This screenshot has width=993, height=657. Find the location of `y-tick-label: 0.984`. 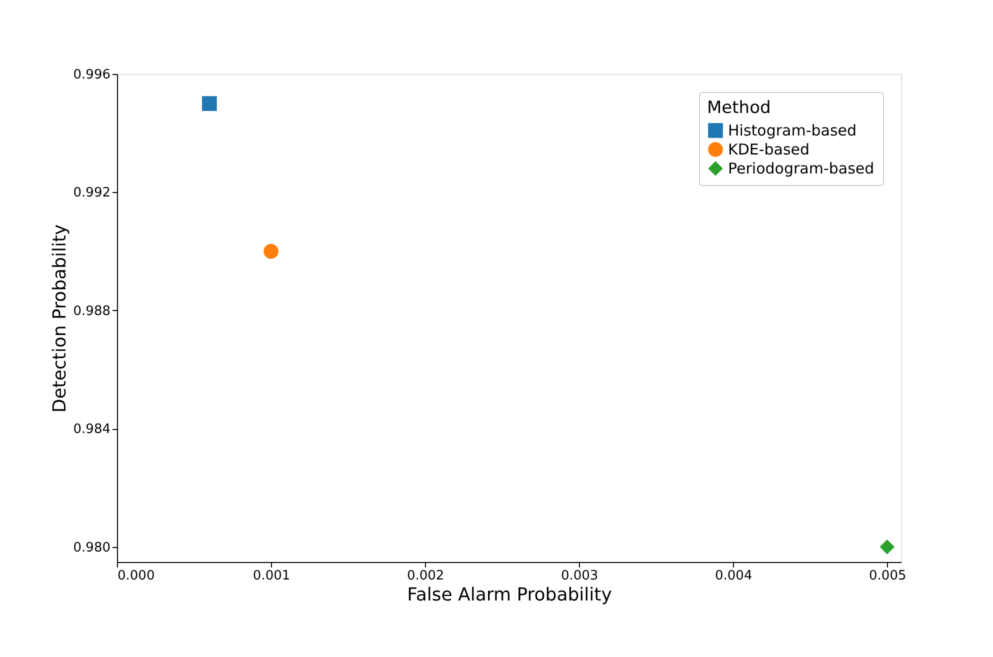

y-tick-label: 0.984 is located at coordinates (91, 430).